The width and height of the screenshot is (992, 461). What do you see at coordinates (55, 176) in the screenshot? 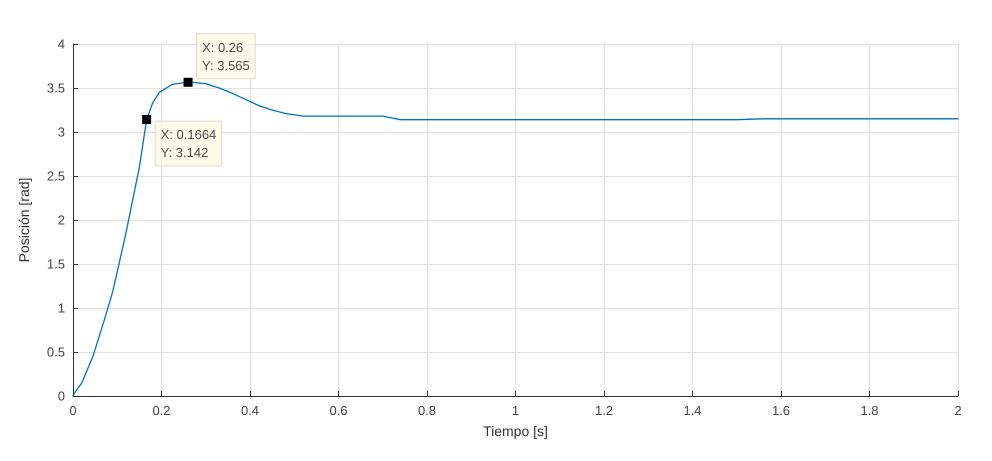
I see `y-tick-label: 2.5` at bounding box center [55, 176].